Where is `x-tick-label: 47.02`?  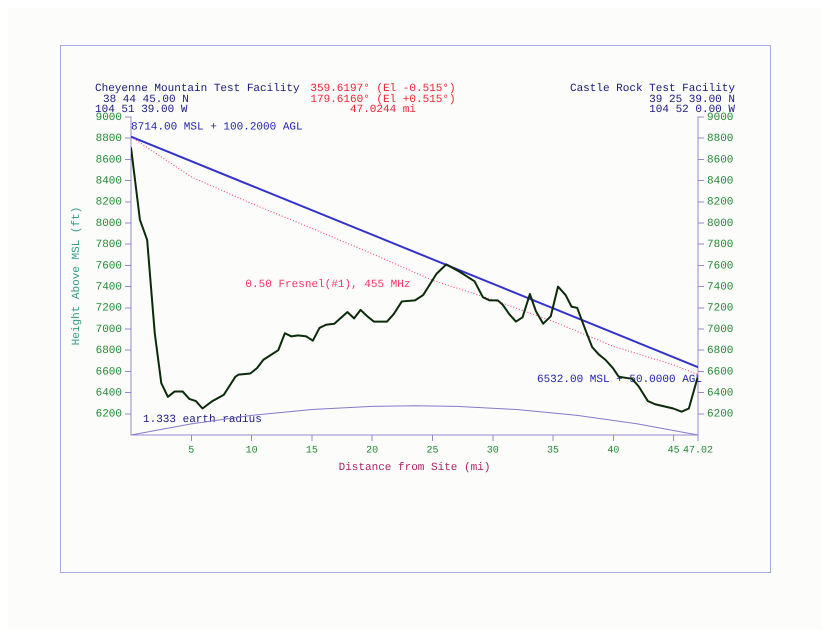 x-tick-label: 47.02 is located at coordinates (698, 451).